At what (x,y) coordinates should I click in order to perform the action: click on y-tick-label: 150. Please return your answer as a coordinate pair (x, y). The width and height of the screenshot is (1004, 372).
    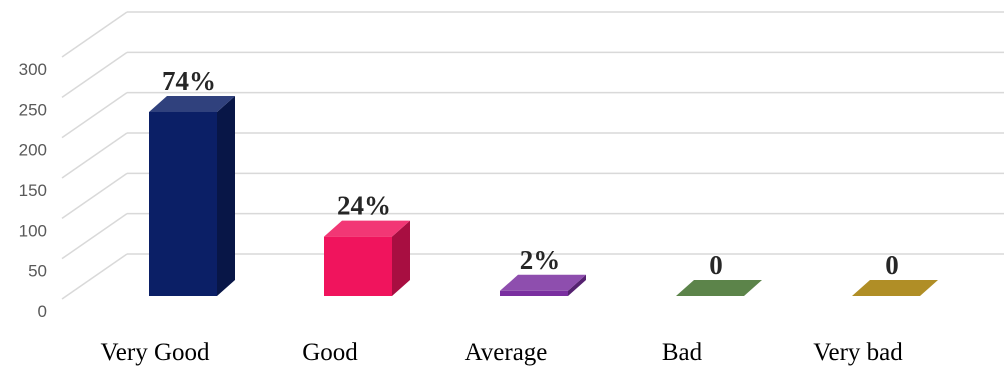
    Looking at the image, I should click on (33, 190).